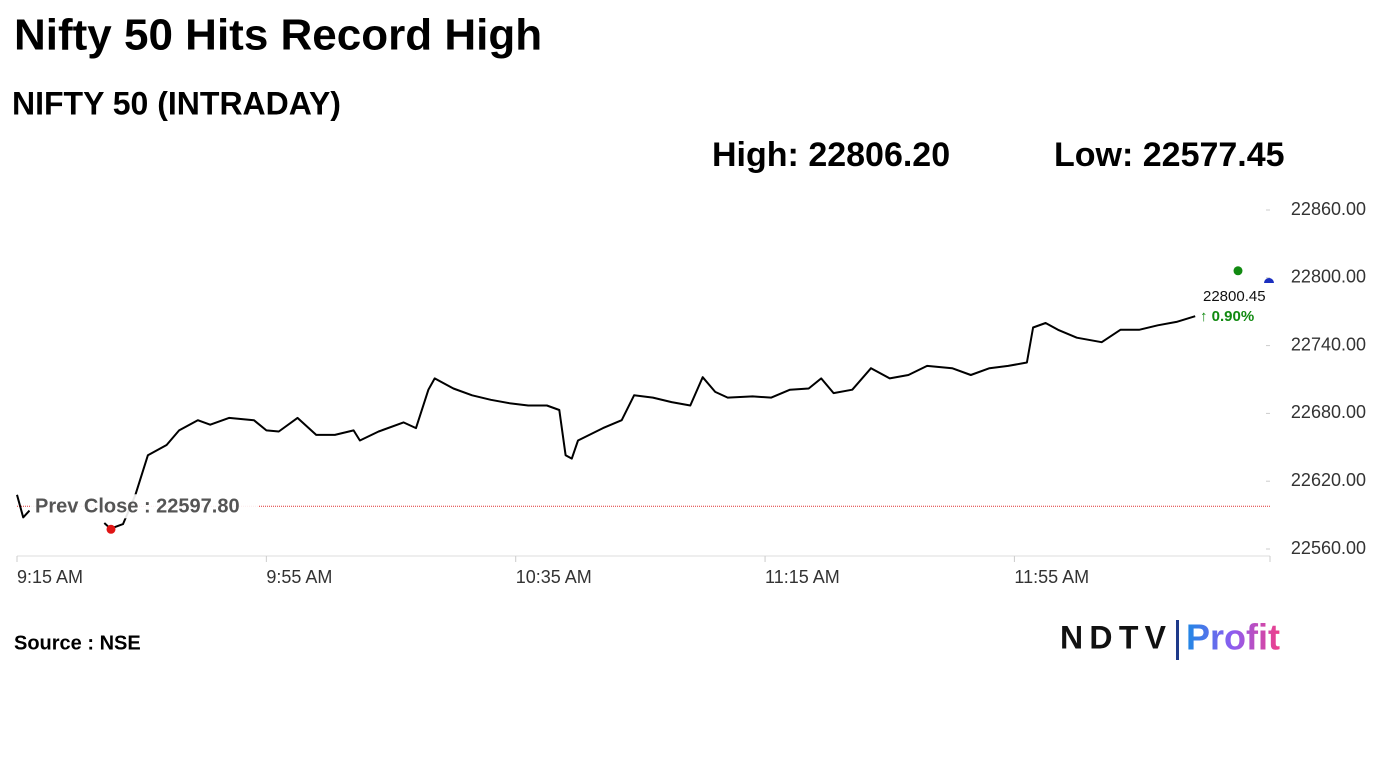 Image resolution: width=1382 pixels, height=777 pixels. Describe the element at coordinates (755, 155) in the screenshot. I see `high-label: High:` at that location.